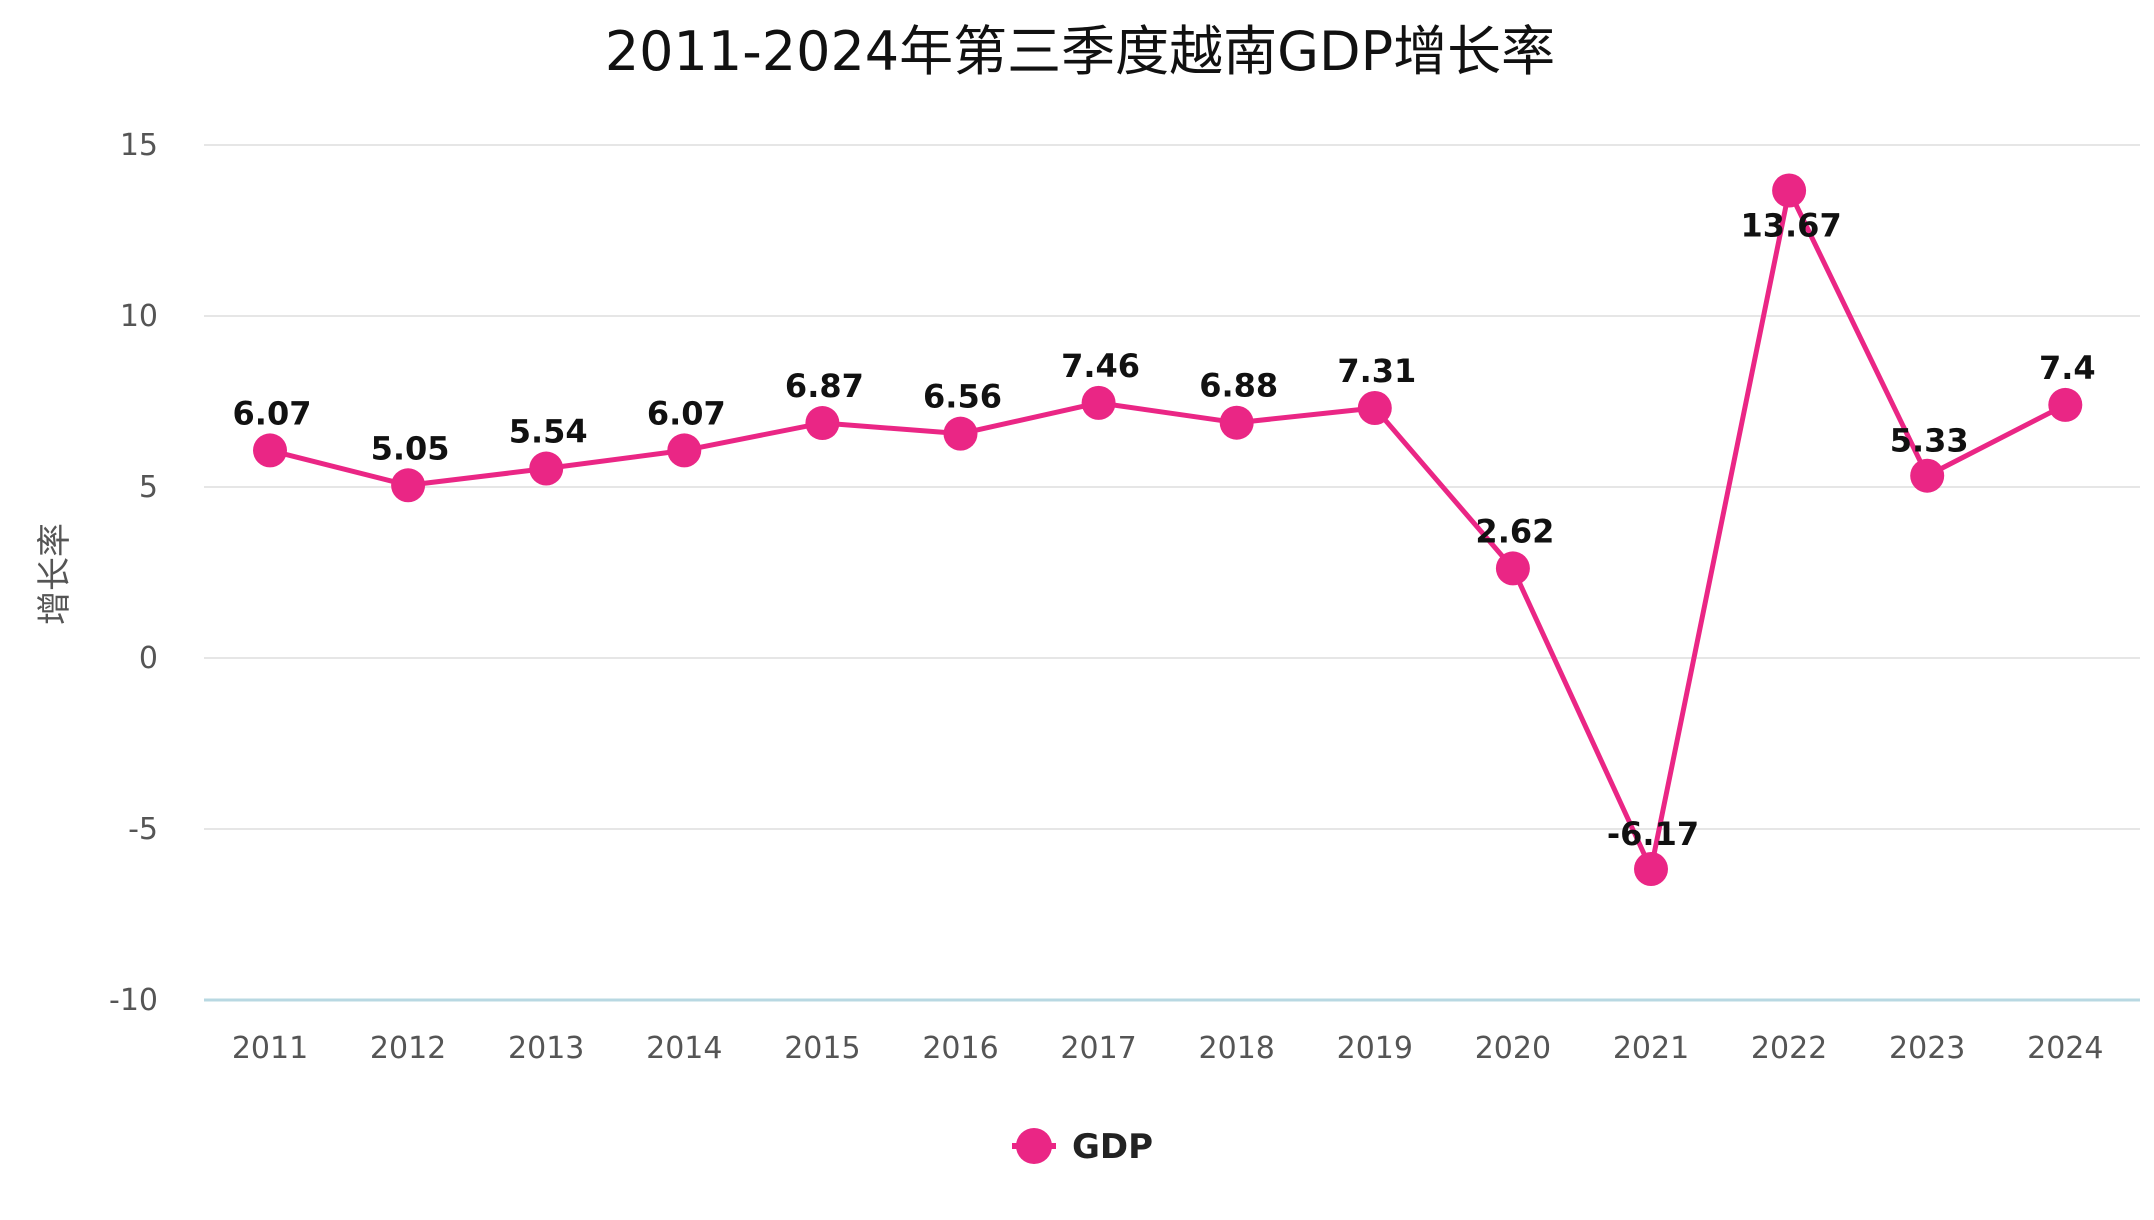 Image resolution: width=2154 pixels, height=1220 pixels. What do you see at coordinates (1653, 834) in the screenshot?
I see `data-label: -6.17` at bounding box center [1653, 834].